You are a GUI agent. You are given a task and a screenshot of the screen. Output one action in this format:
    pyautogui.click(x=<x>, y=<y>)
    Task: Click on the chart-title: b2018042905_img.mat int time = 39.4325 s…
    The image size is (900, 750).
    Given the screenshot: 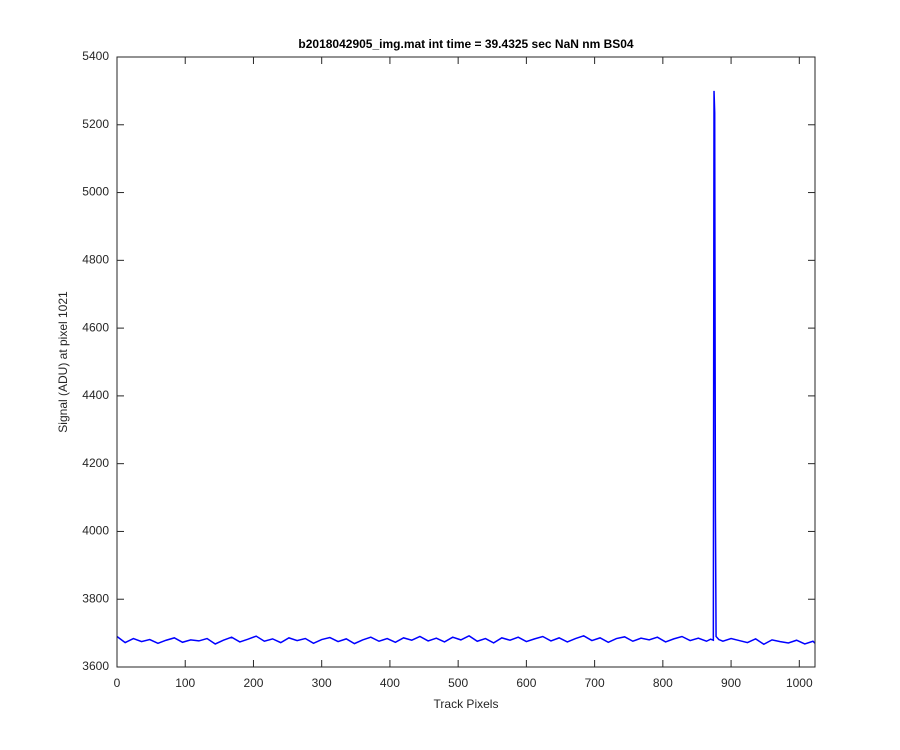 What is the action you would take?
    pyautogui.click(x=466, y=44)
    